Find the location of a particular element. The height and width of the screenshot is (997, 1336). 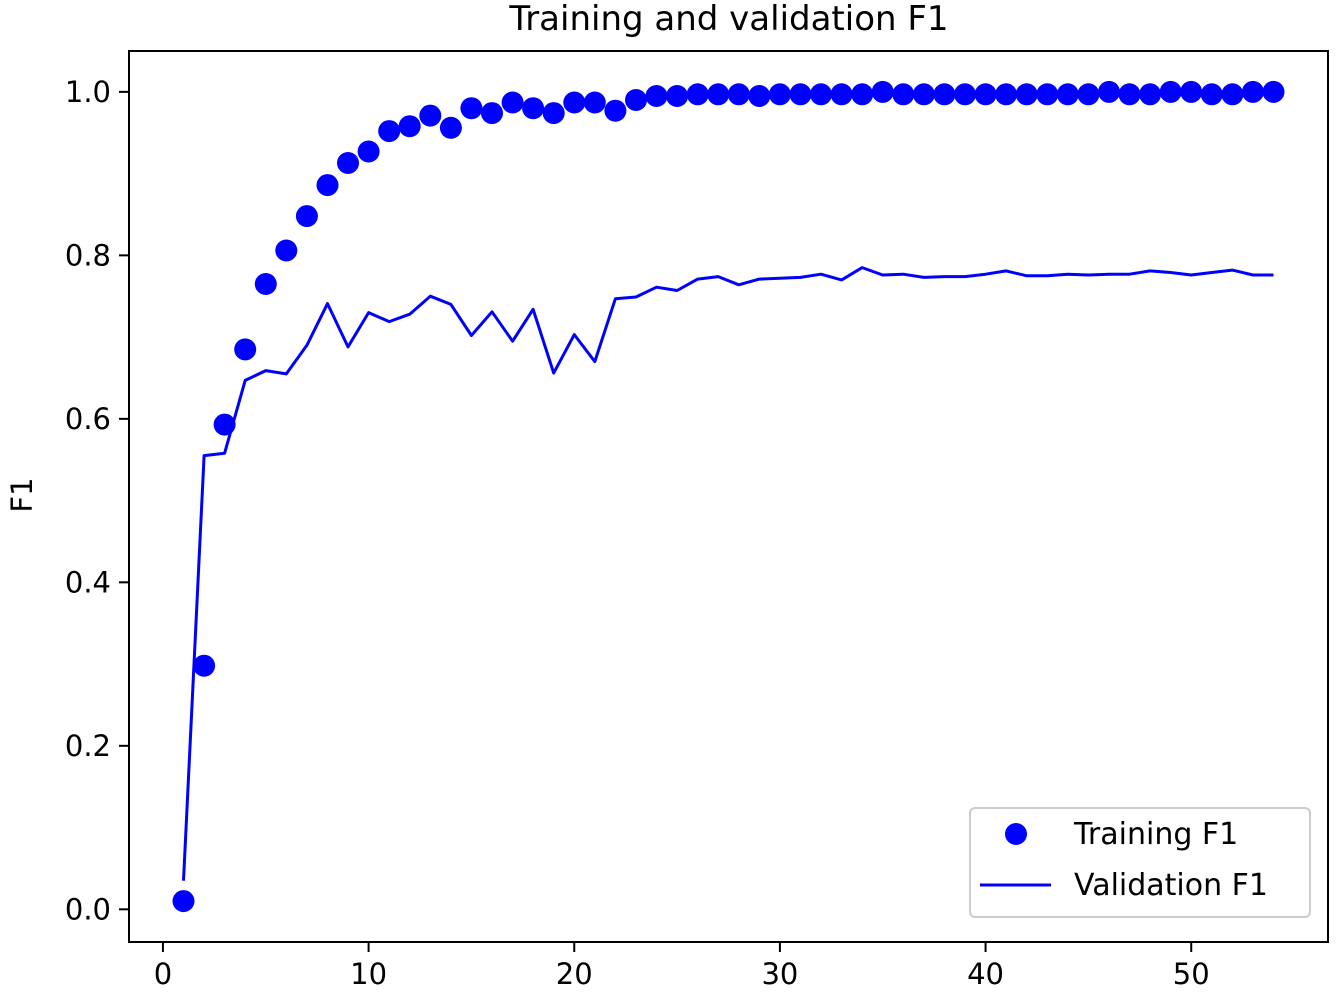

y-tick-label: 0.0 is located at coordinates (88, 909).